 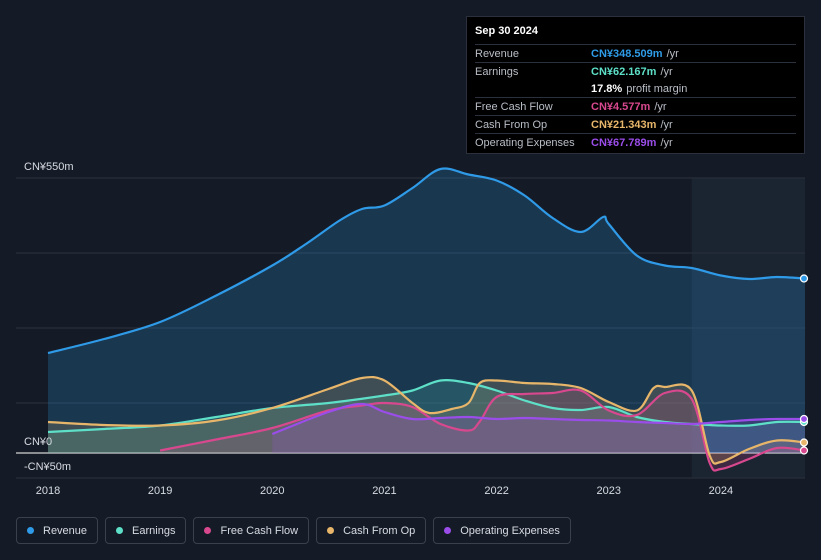 What do you see at coordinates (627, 53) in the screenshot?
I see `tooltip-row-value: CN¥348.509m` at bounding box center [627, 53].